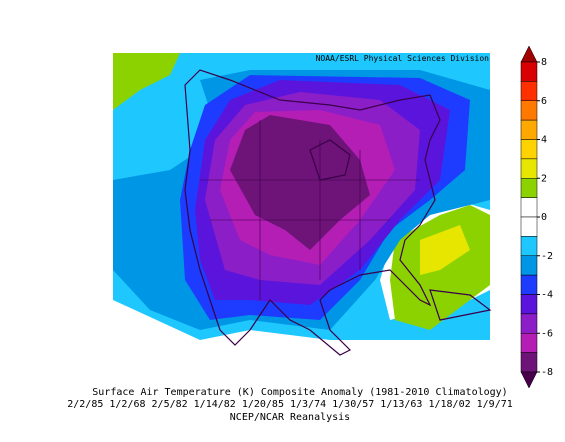 Image resolution: width=565 pixels, height=442 pixels. Describe the element at coordinates (445, 250) in the screenshot. I see `anomaly-yellow` at that location.